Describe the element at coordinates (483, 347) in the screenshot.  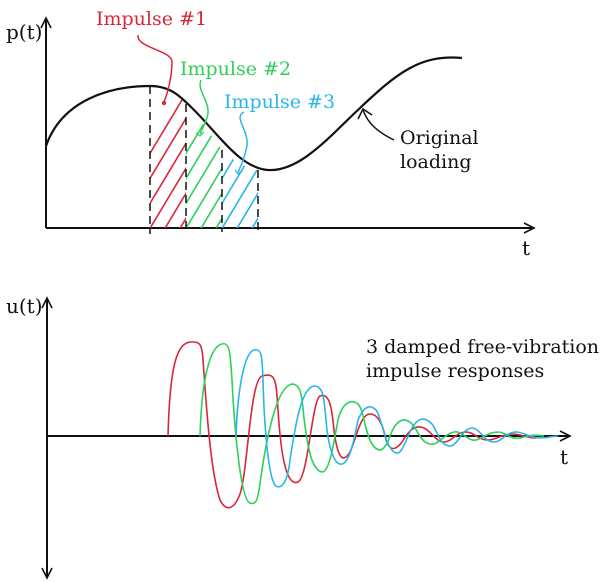
I see `annotation-line1: 3 damped free-vibration` at that location.